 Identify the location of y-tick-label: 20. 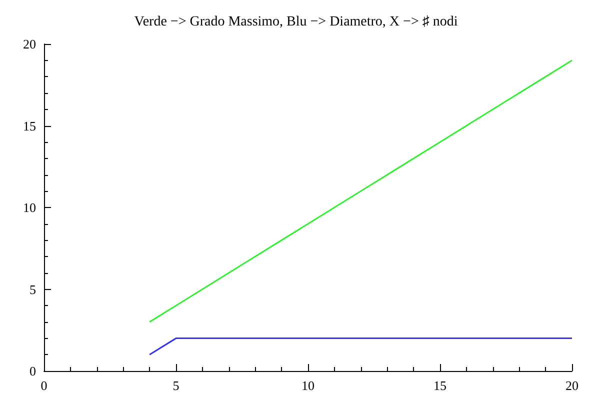
(29, 44).